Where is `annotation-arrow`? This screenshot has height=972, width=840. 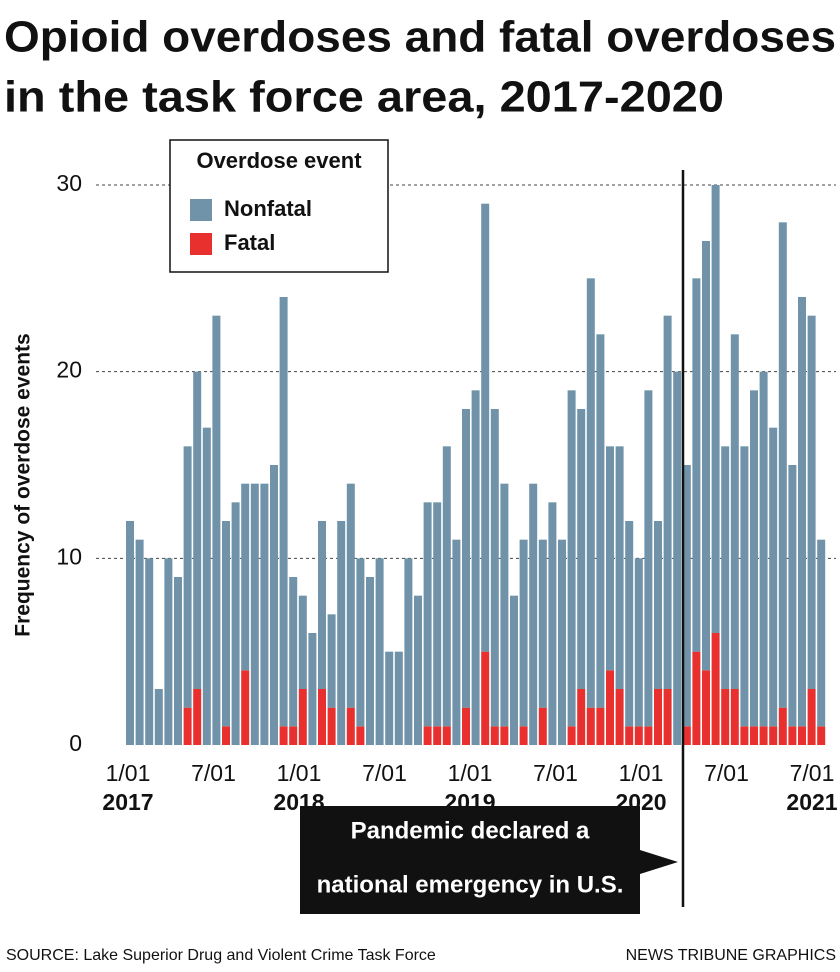
annotation-arrow is located at coordinates (659, 862).